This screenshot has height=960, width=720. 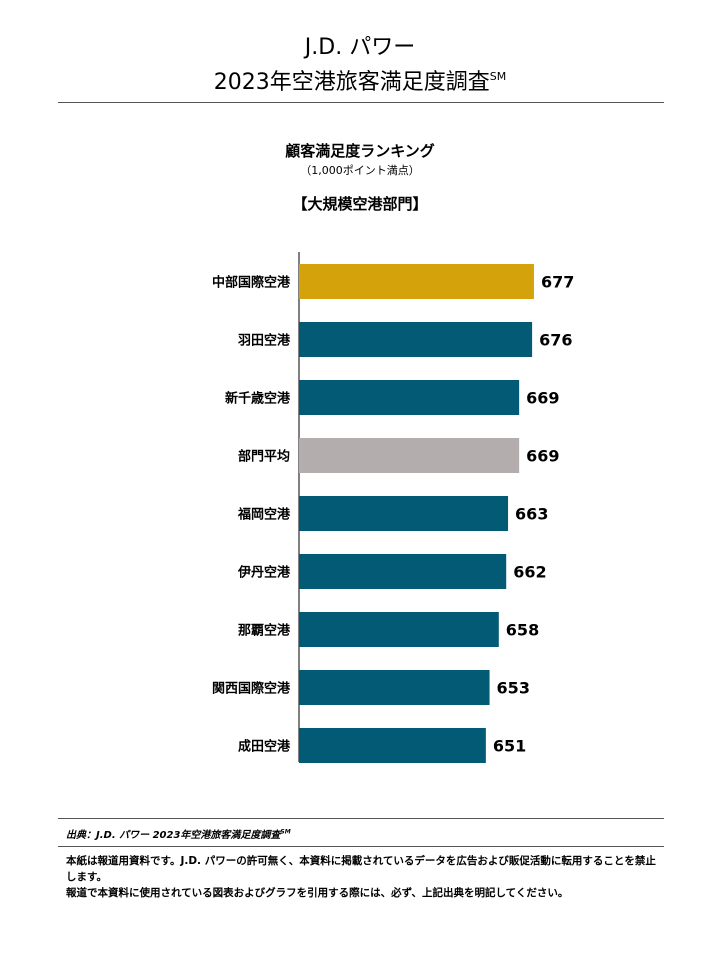 I want to click on footer-divider-top, so click(x=361, y=818).